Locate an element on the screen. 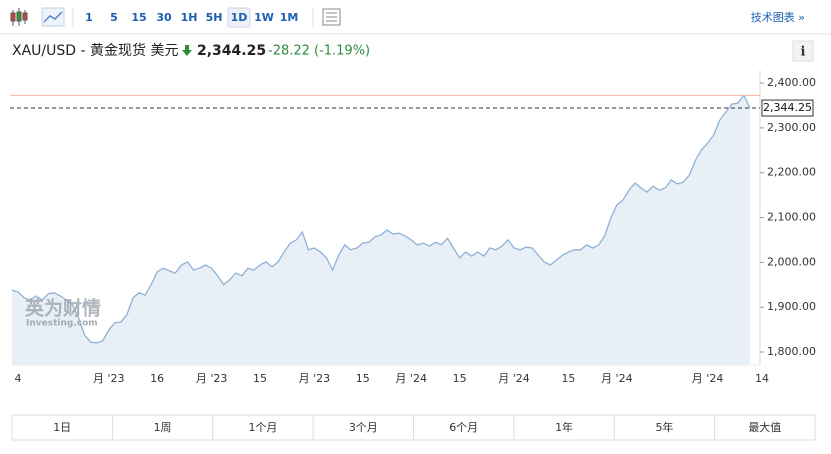 The image size is (831, 454). x-tick-label: 4 is located at coordinates (18, 378).